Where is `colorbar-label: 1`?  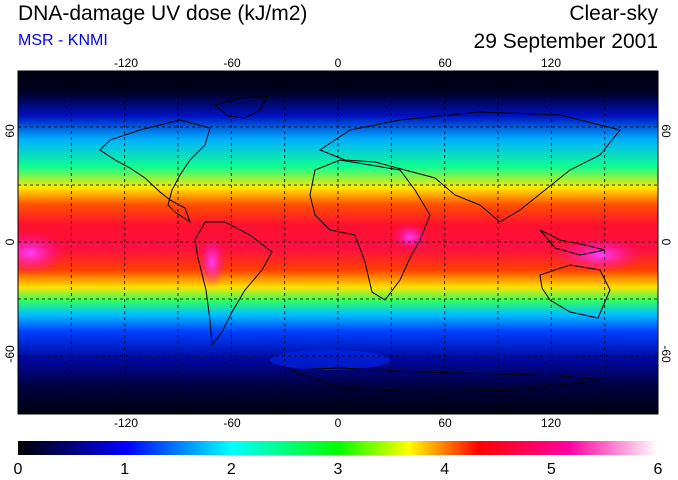
colorbar-label: 1 is located at coordinates (124, 469).